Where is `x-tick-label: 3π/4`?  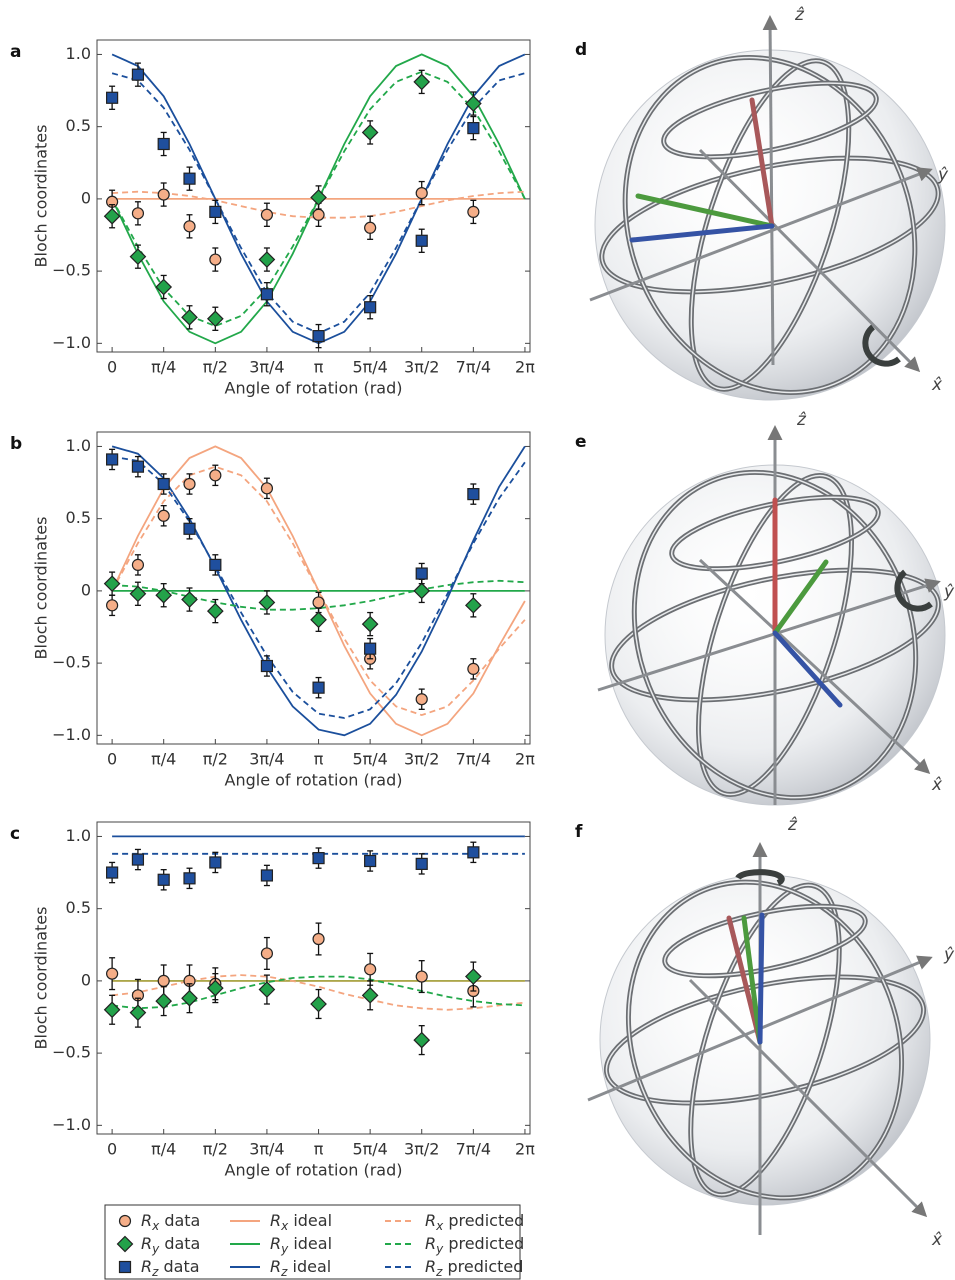
x-tick-label: 3π/4 is located at coordinates (266, 1149).